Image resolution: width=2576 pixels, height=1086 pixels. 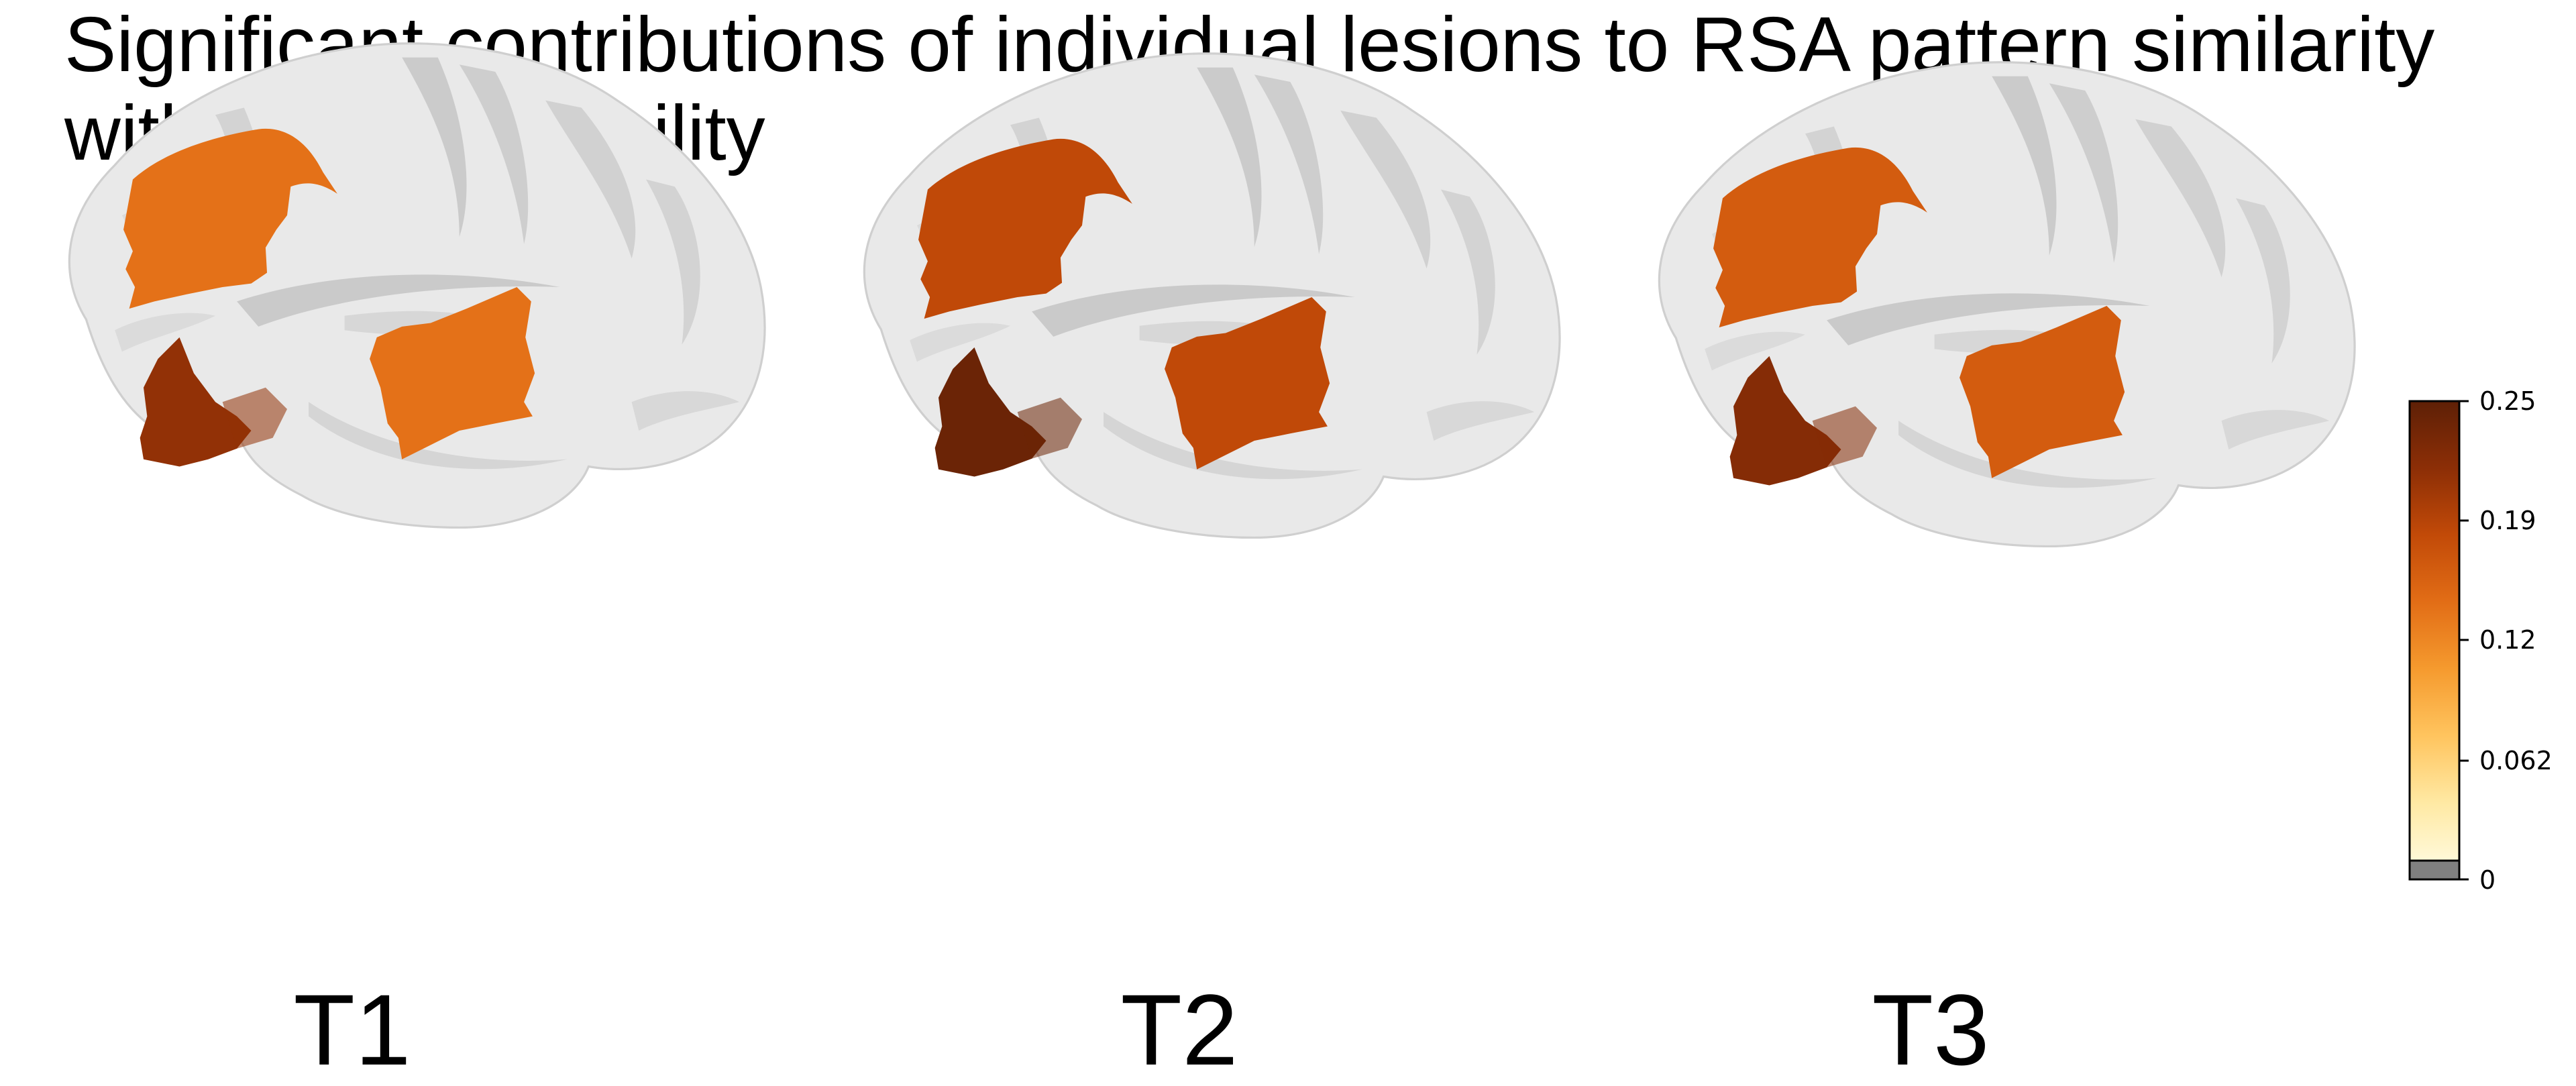 I want to click on colorbar-tick-label: 0, so click(x=2487, y=880).